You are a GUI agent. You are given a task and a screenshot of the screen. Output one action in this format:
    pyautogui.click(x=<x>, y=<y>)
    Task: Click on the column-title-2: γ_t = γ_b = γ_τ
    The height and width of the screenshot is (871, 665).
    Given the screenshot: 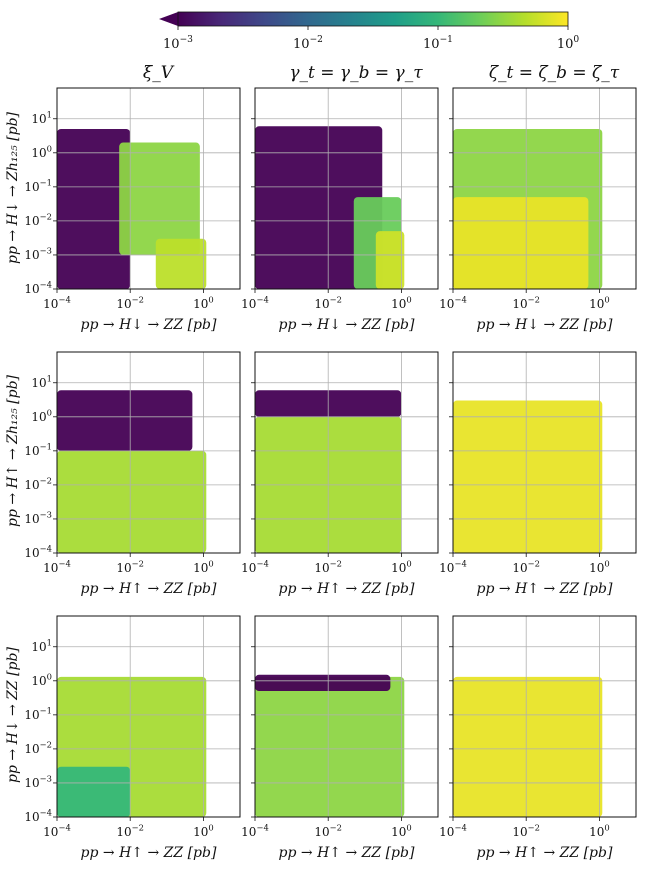 What is the action you would take?
    pyautogui.click(x=356, y=73)
    